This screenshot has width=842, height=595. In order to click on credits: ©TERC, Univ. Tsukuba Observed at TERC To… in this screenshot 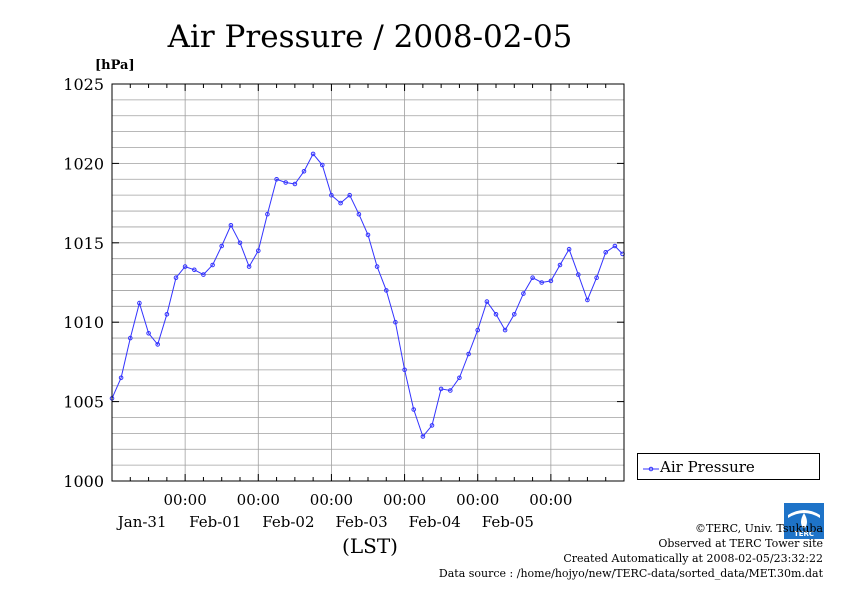, I will do `click(631, 551)`.